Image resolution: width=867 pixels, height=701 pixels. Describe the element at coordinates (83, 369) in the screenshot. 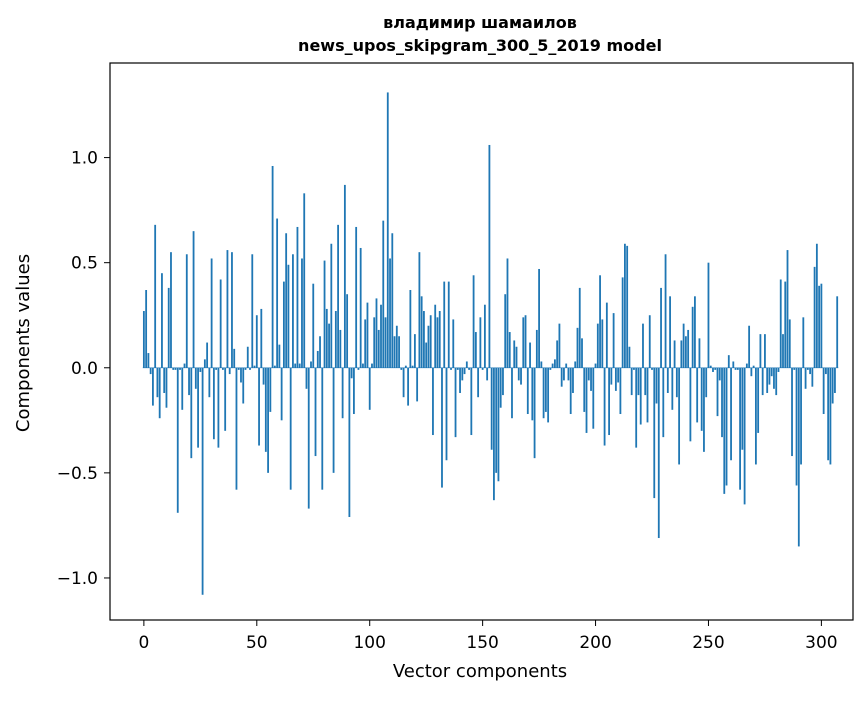

I see `y-axis-ticks: −1.0 −0.5 0.0 0.5 1.0` at that location.